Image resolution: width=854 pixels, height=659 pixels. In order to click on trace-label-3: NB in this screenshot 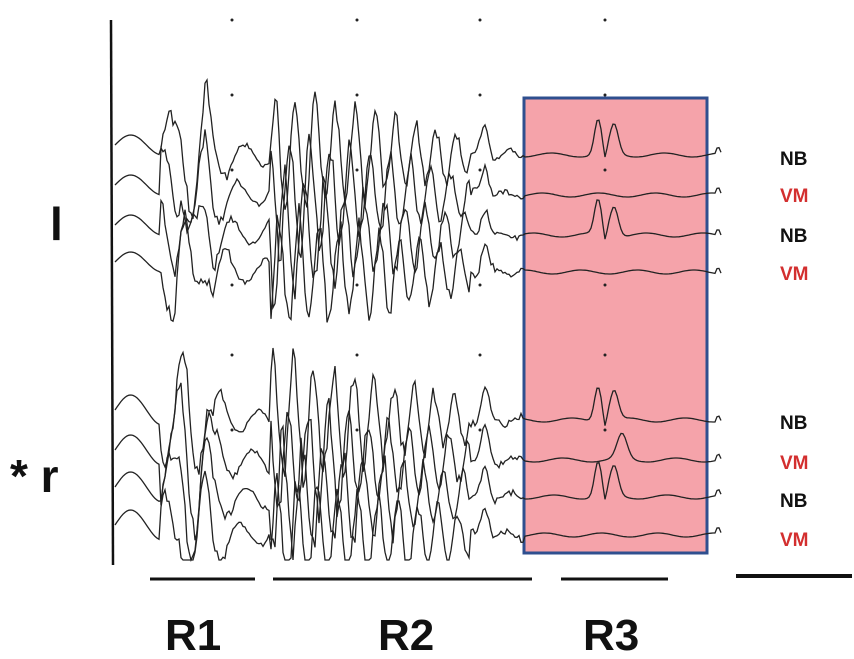, I will do `click(793, 236)`.